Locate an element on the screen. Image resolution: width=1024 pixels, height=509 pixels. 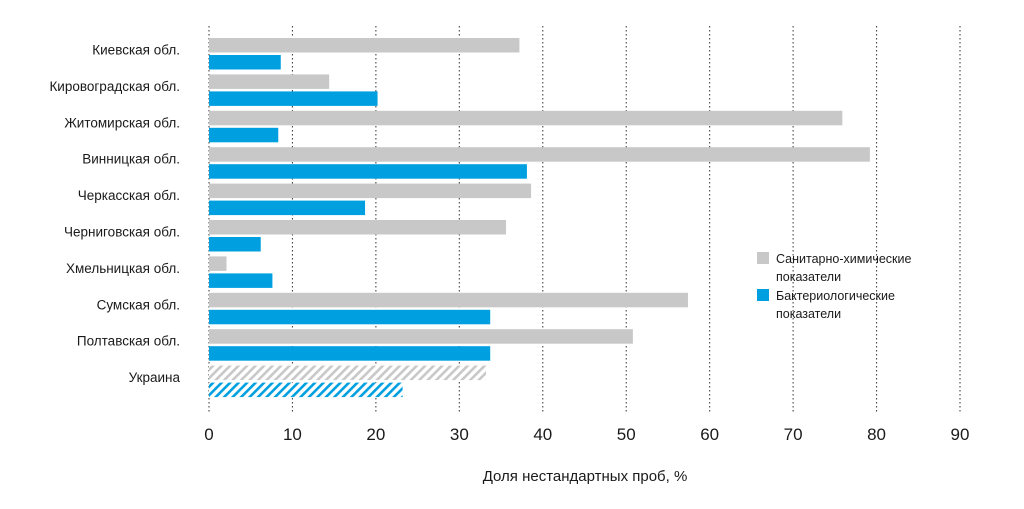
category-label: Винницкая обл. is located at coordinates (131, 159).